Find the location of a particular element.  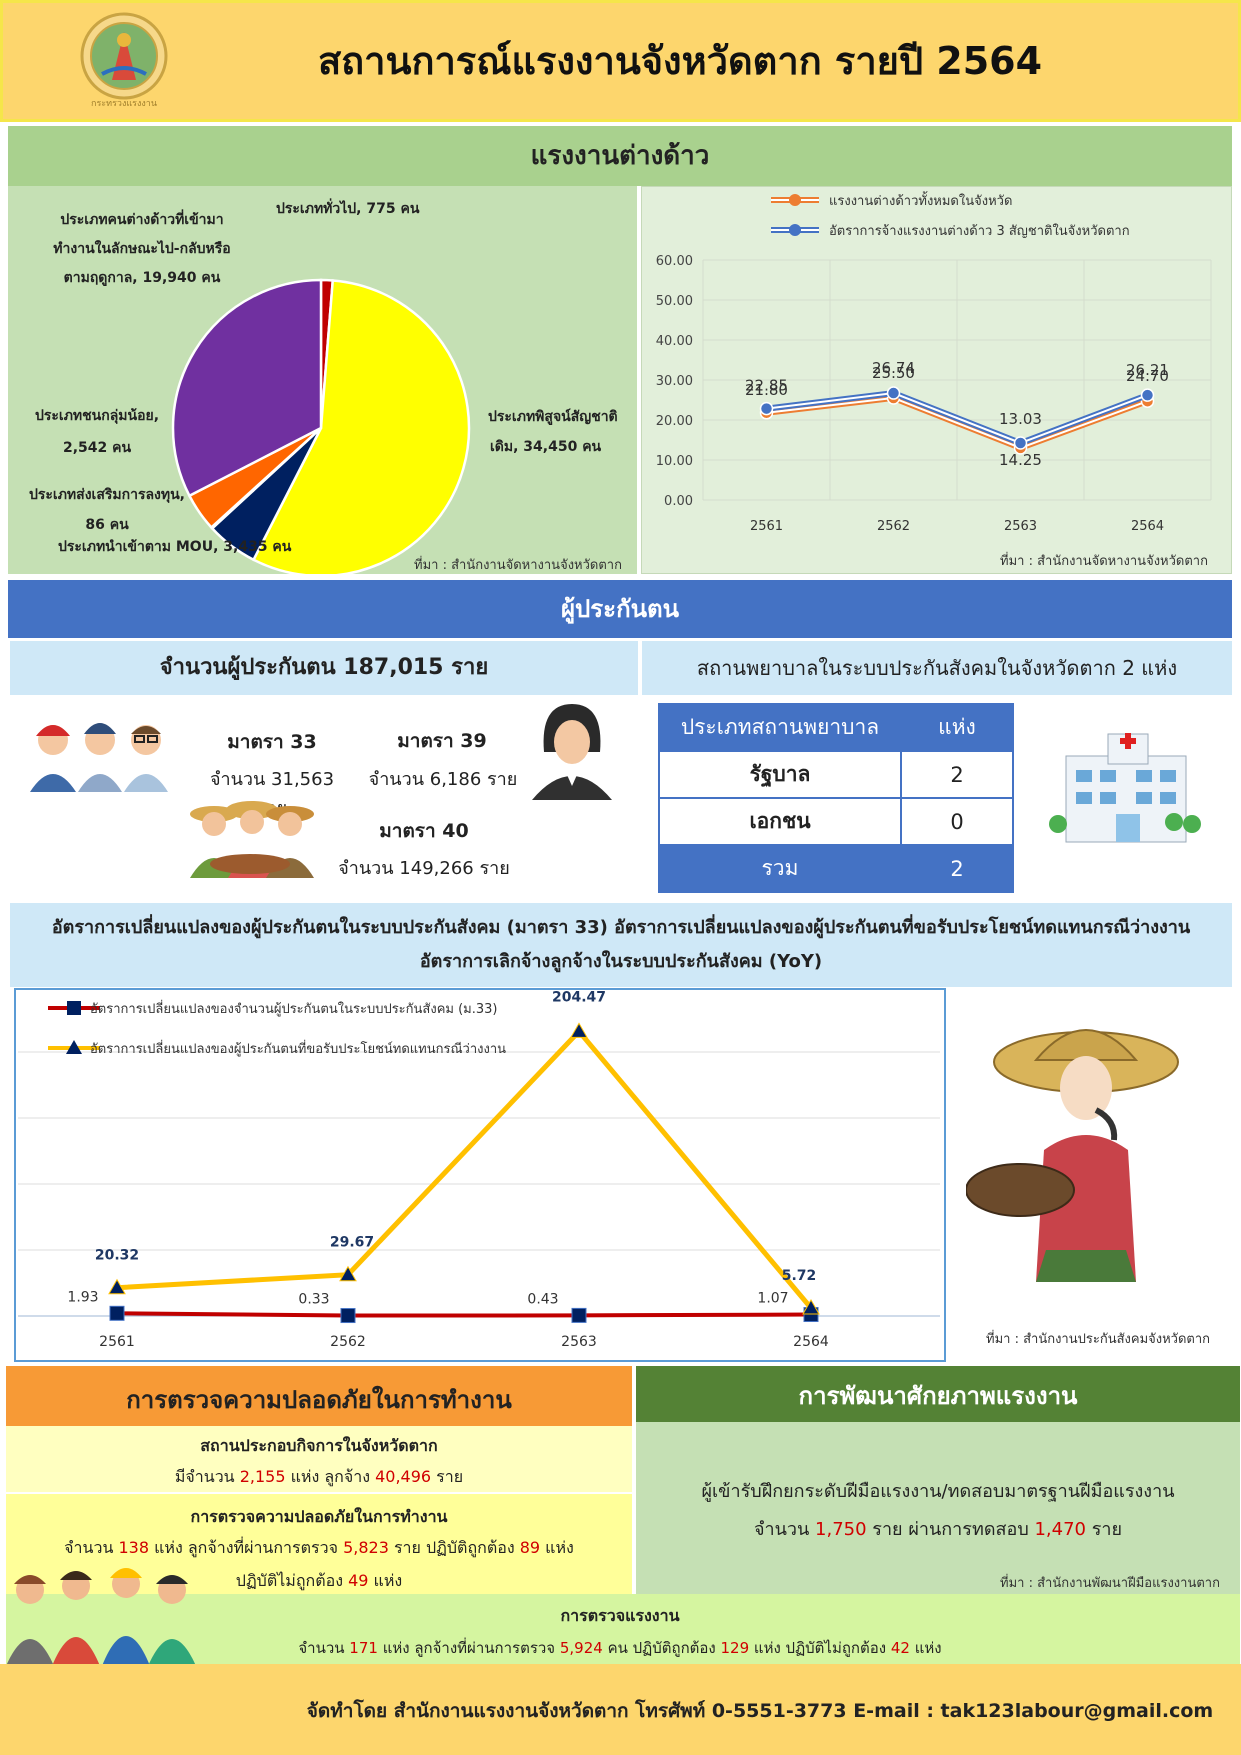

insp-count: 138 is located at coordinates (134, 1547).